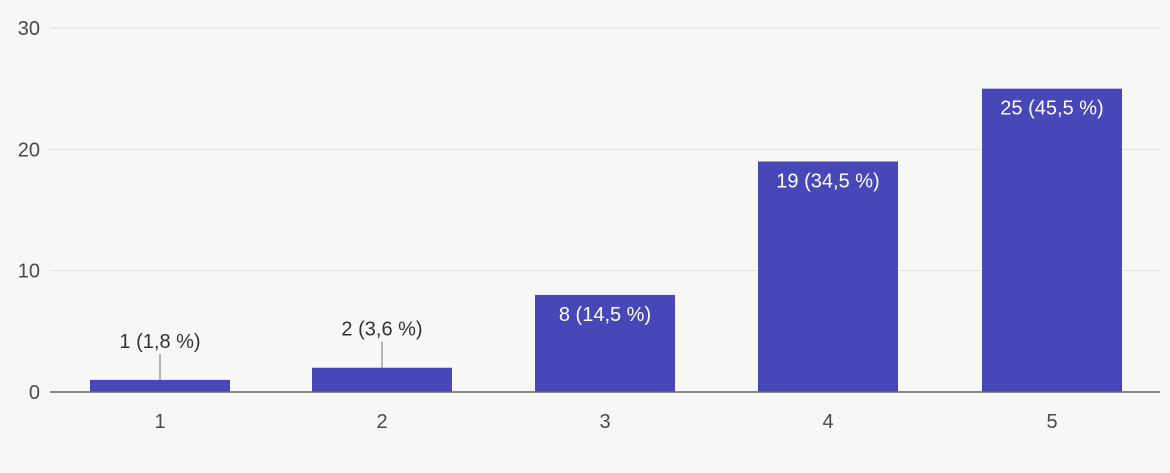  What do you see at coordinates (1051, 109) in the screenshot?
I see `data-label: 25 (45,5 %)` at bounding box center [1051, 109].